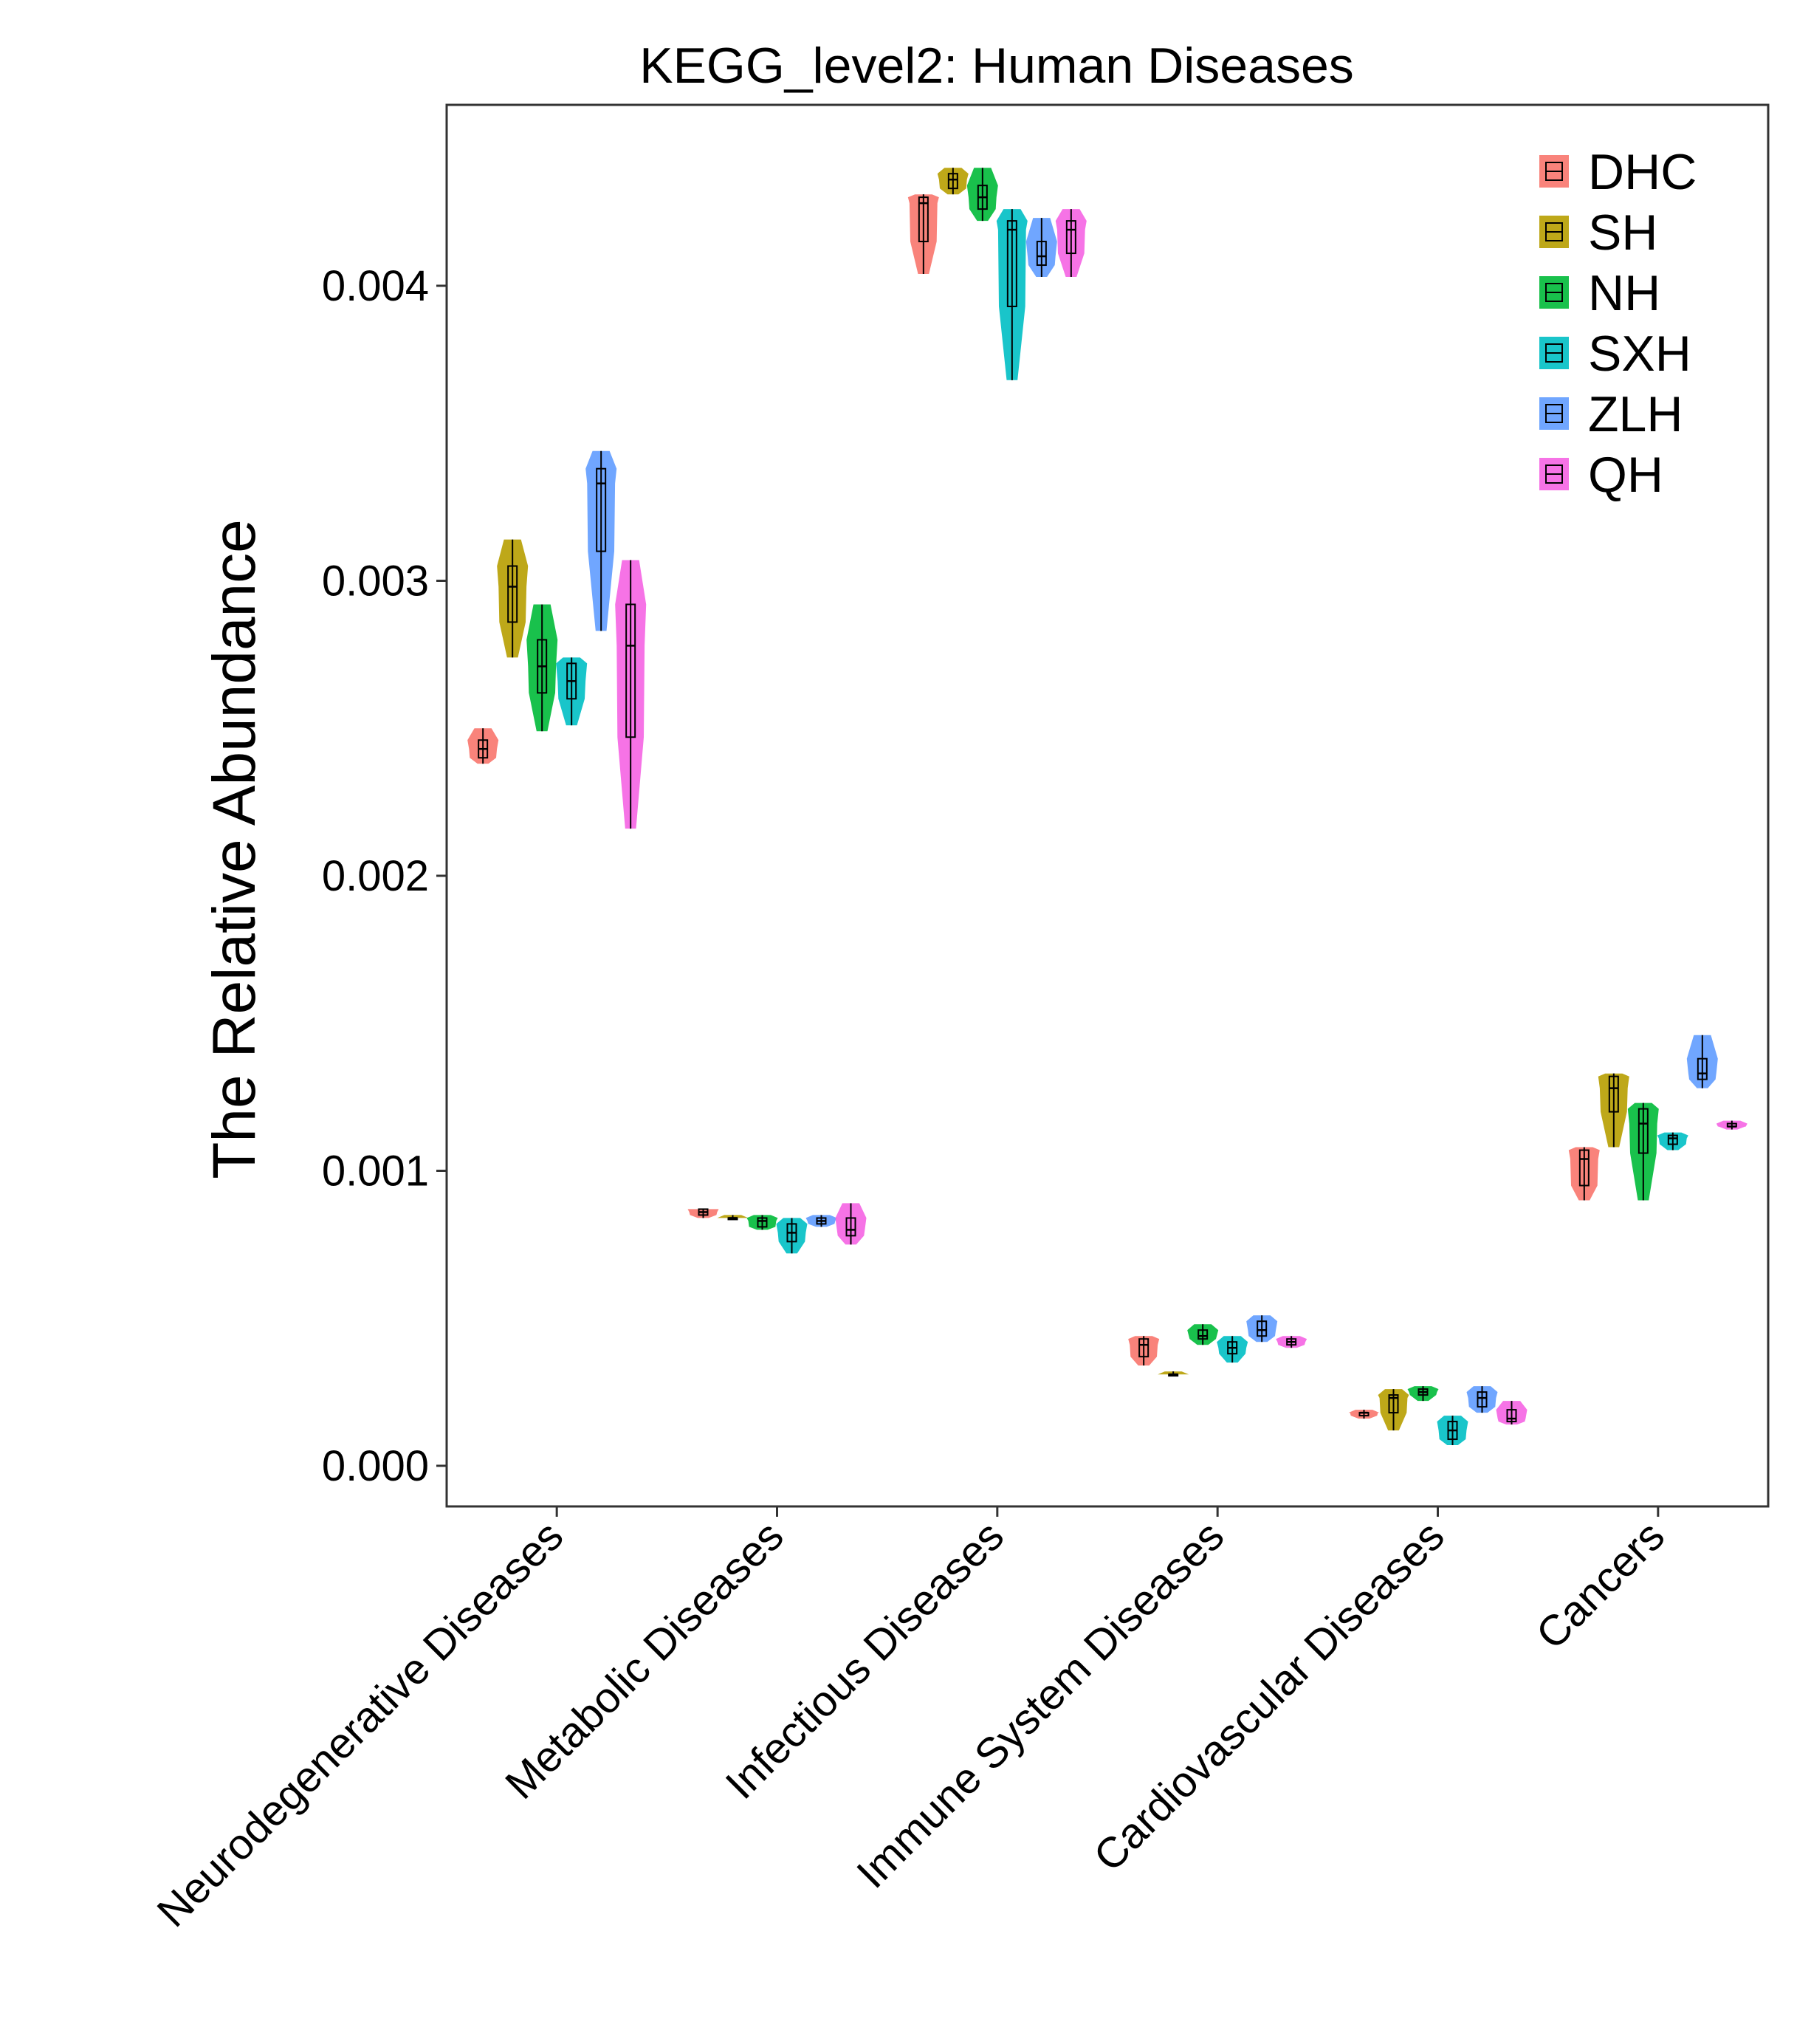  I want to click on y-tick-label: 0.001, so click(375, 1172).